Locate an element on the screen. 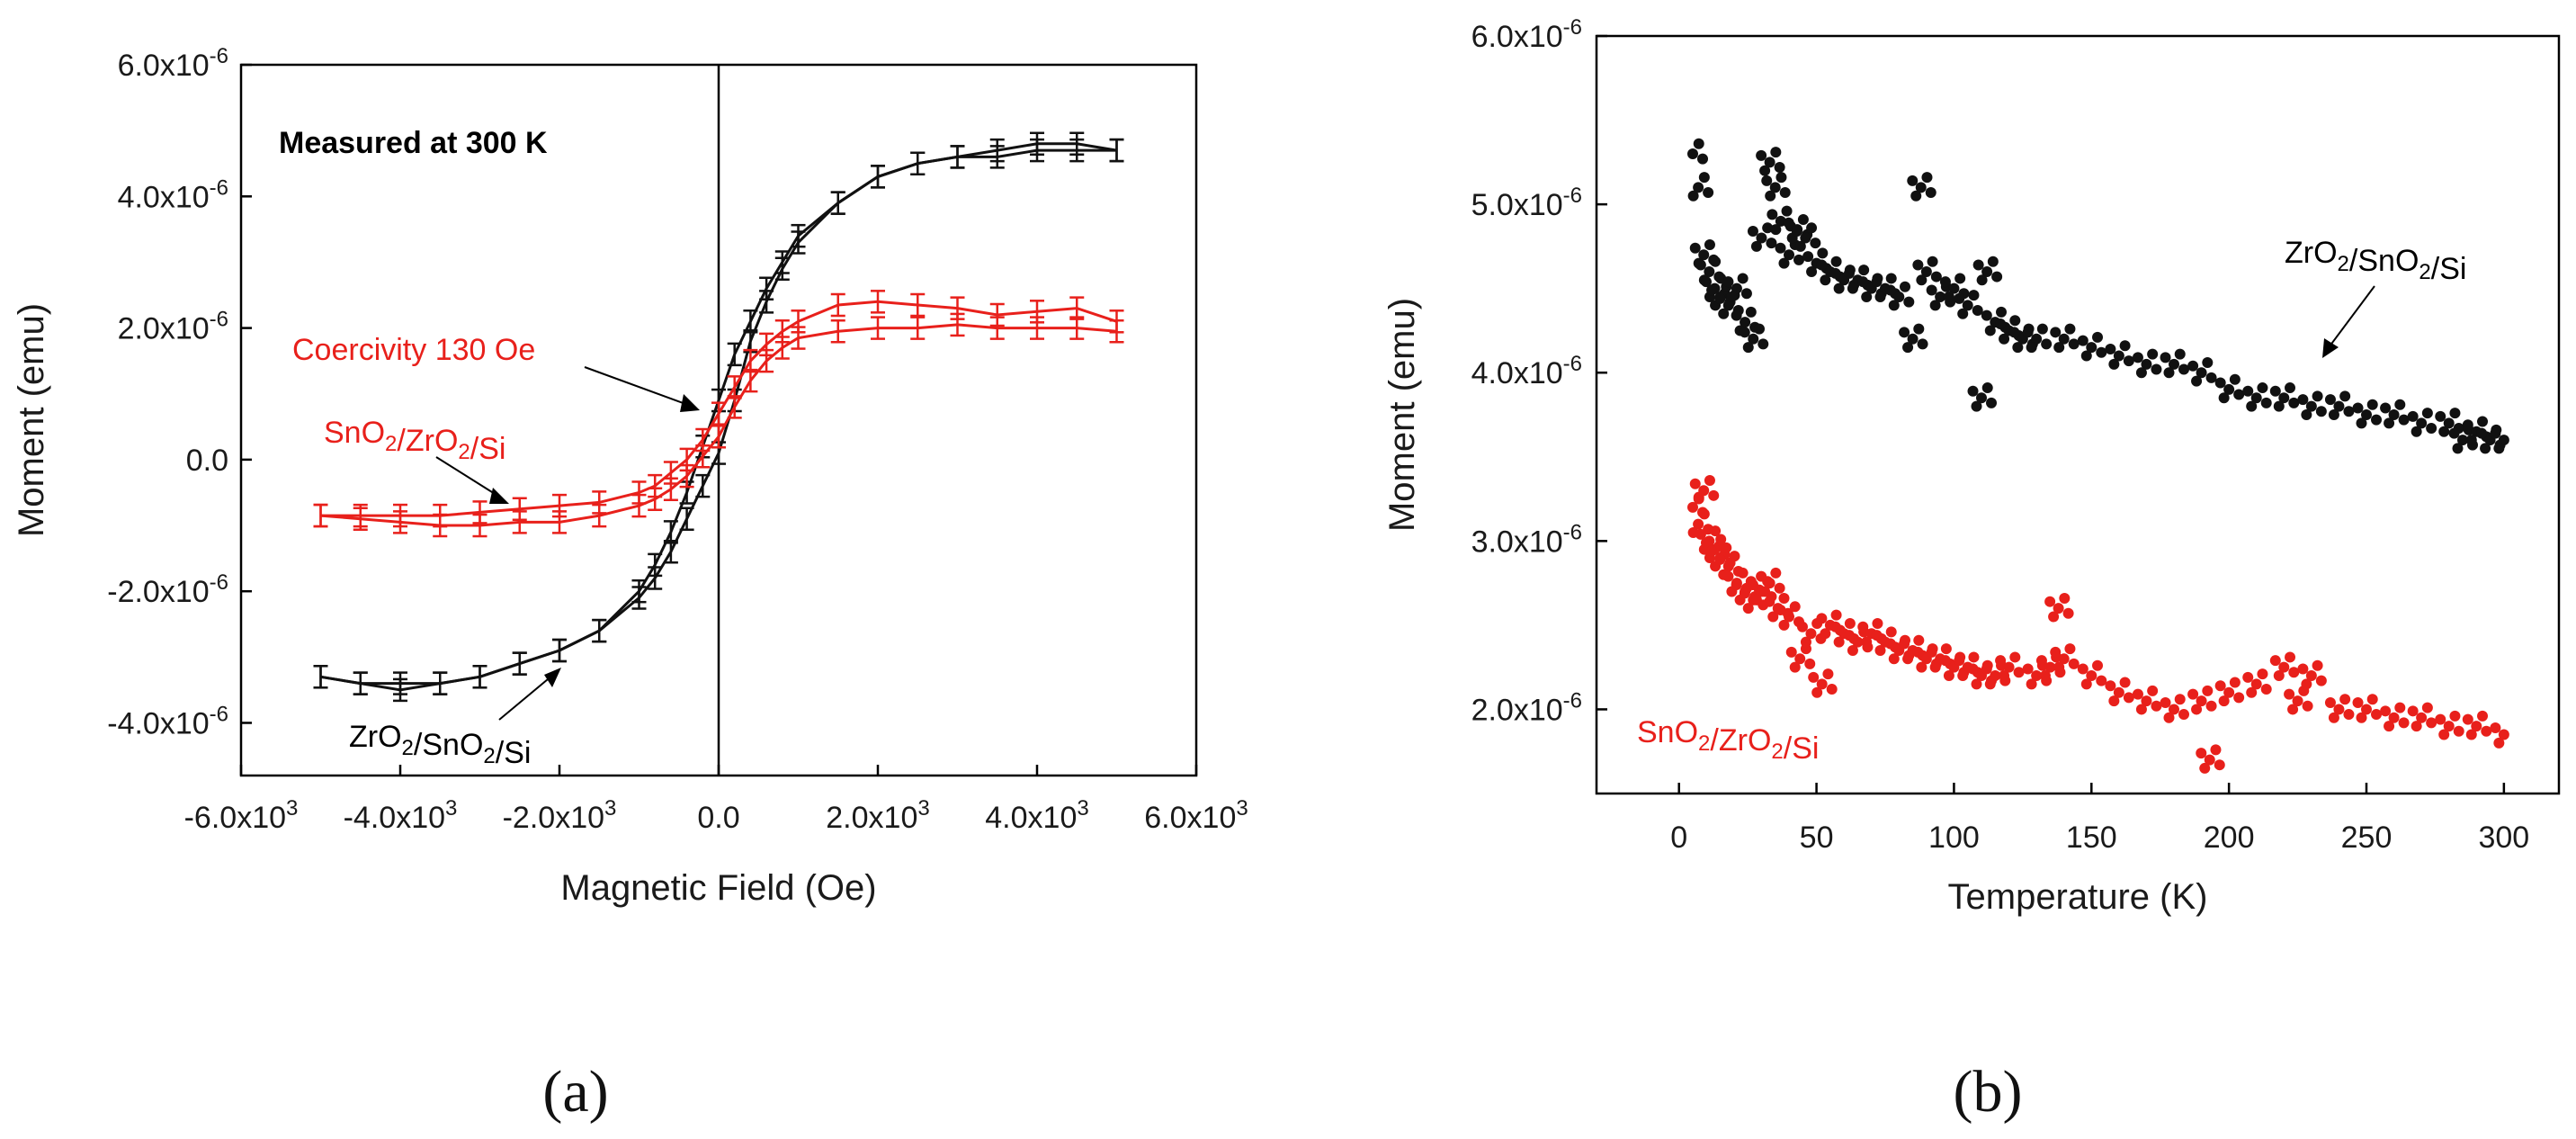  coercivity-annotation: Coercivity 130 Oe is located at coordinates (413, 350).